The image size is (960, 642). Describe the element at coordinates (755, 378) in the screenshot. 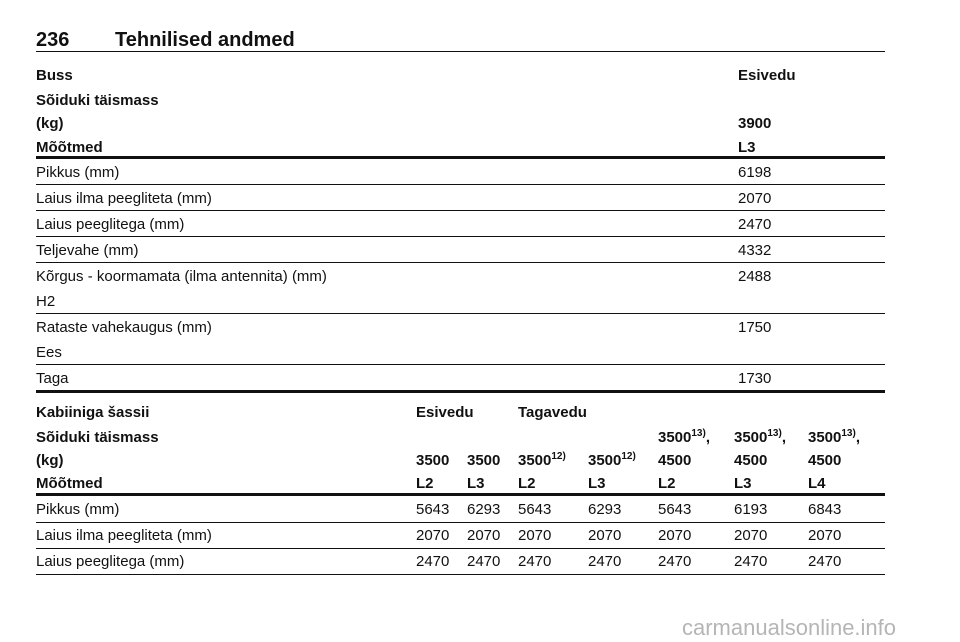

I see `cell: 1730` at that location.